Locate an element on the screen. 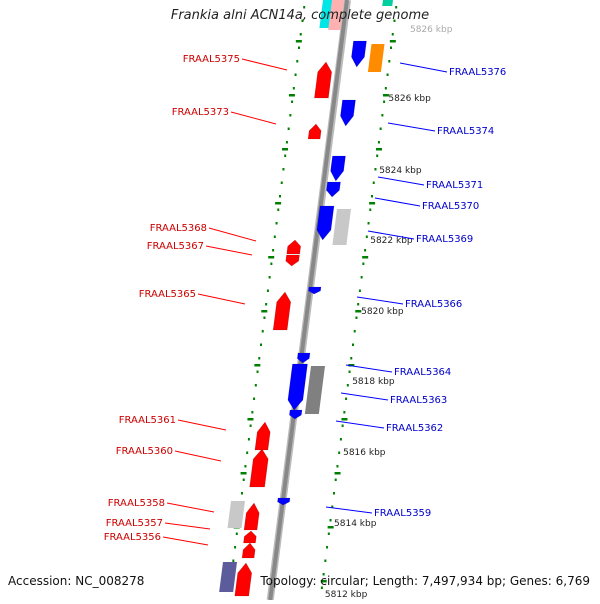  scale-label: 5820 kbp is located at coordinates (382, 312).